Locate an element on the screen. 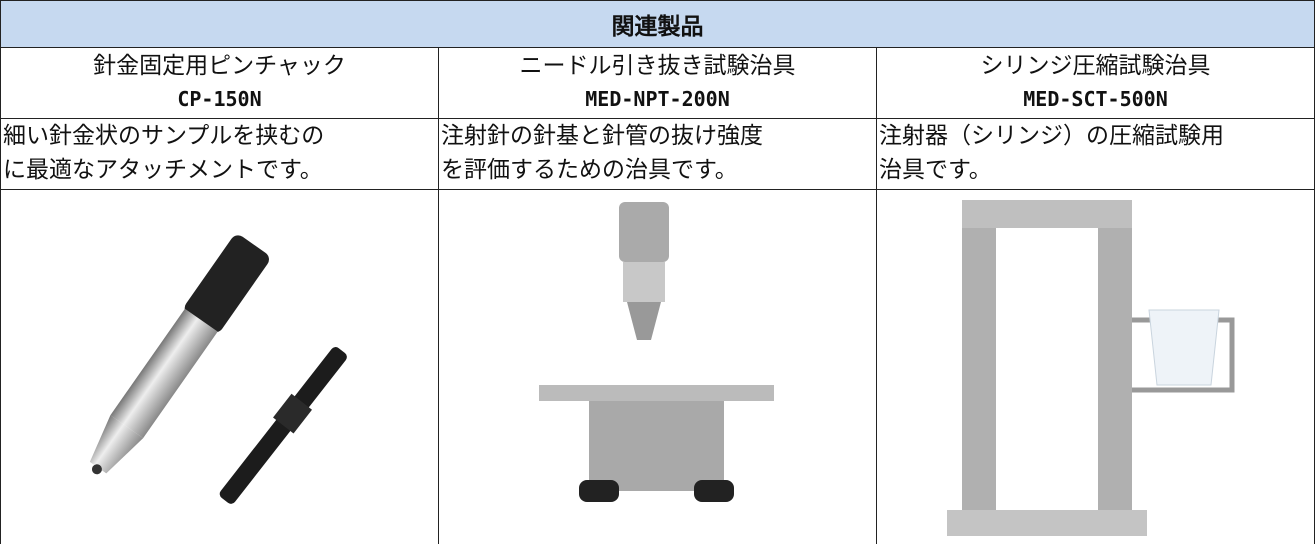  description-cell: 注射針の針基と針管の抜け強度 を評価するための治具です。 is located at coordinates (657, 154).